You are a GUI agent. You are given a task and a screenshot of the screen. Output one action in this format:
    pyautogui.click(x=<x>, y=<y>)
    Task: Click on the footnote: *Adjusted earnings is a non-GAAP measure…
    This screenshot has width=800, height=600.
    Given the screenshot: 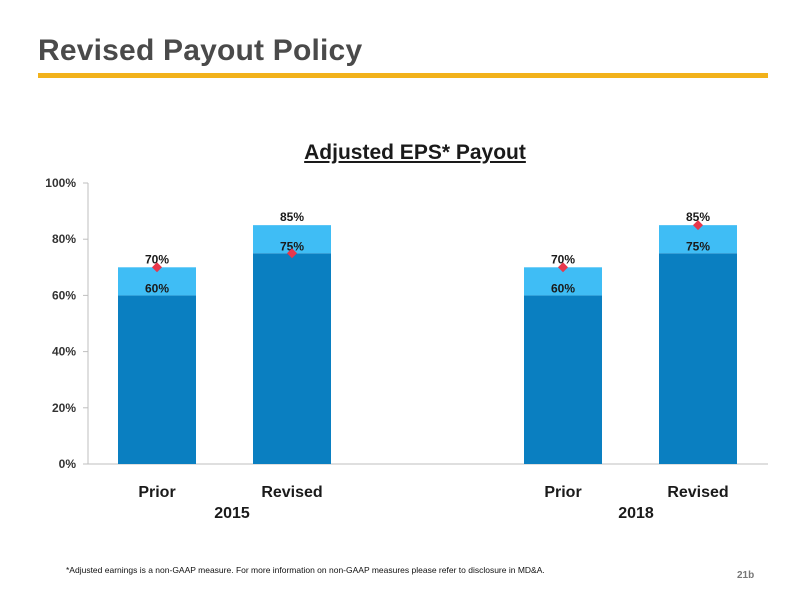 What is the action you would take?
    pyautogui.click(x=305, y=570)
    